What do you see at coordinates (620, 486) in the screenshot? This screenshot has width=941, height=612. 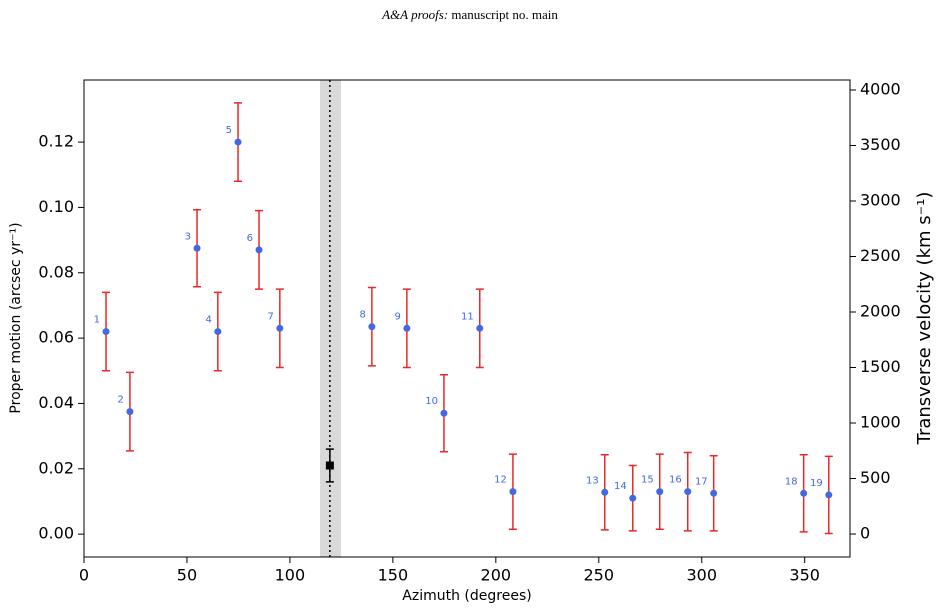 I see `point-label: 14` at bounding box center [620, 486].